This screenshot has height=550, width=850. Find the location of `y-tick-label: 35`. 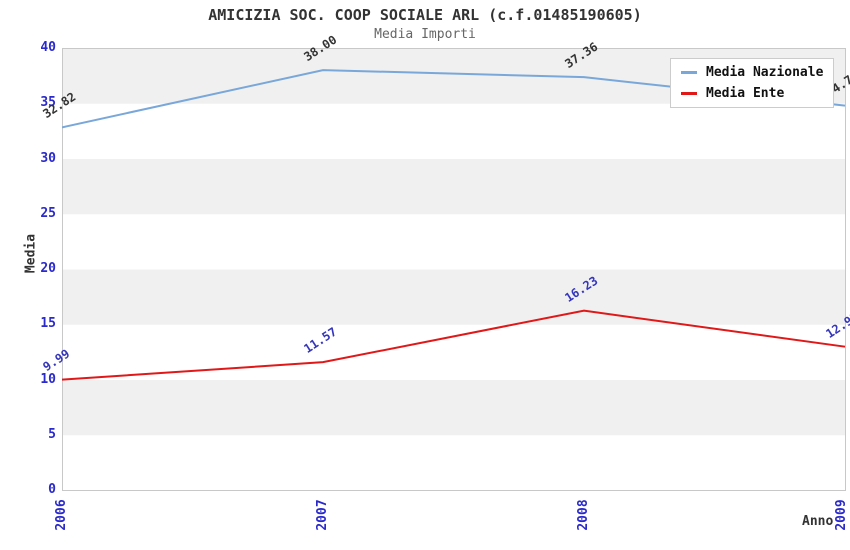

y-tick-label: 35 is located at coordinates (48, 103).